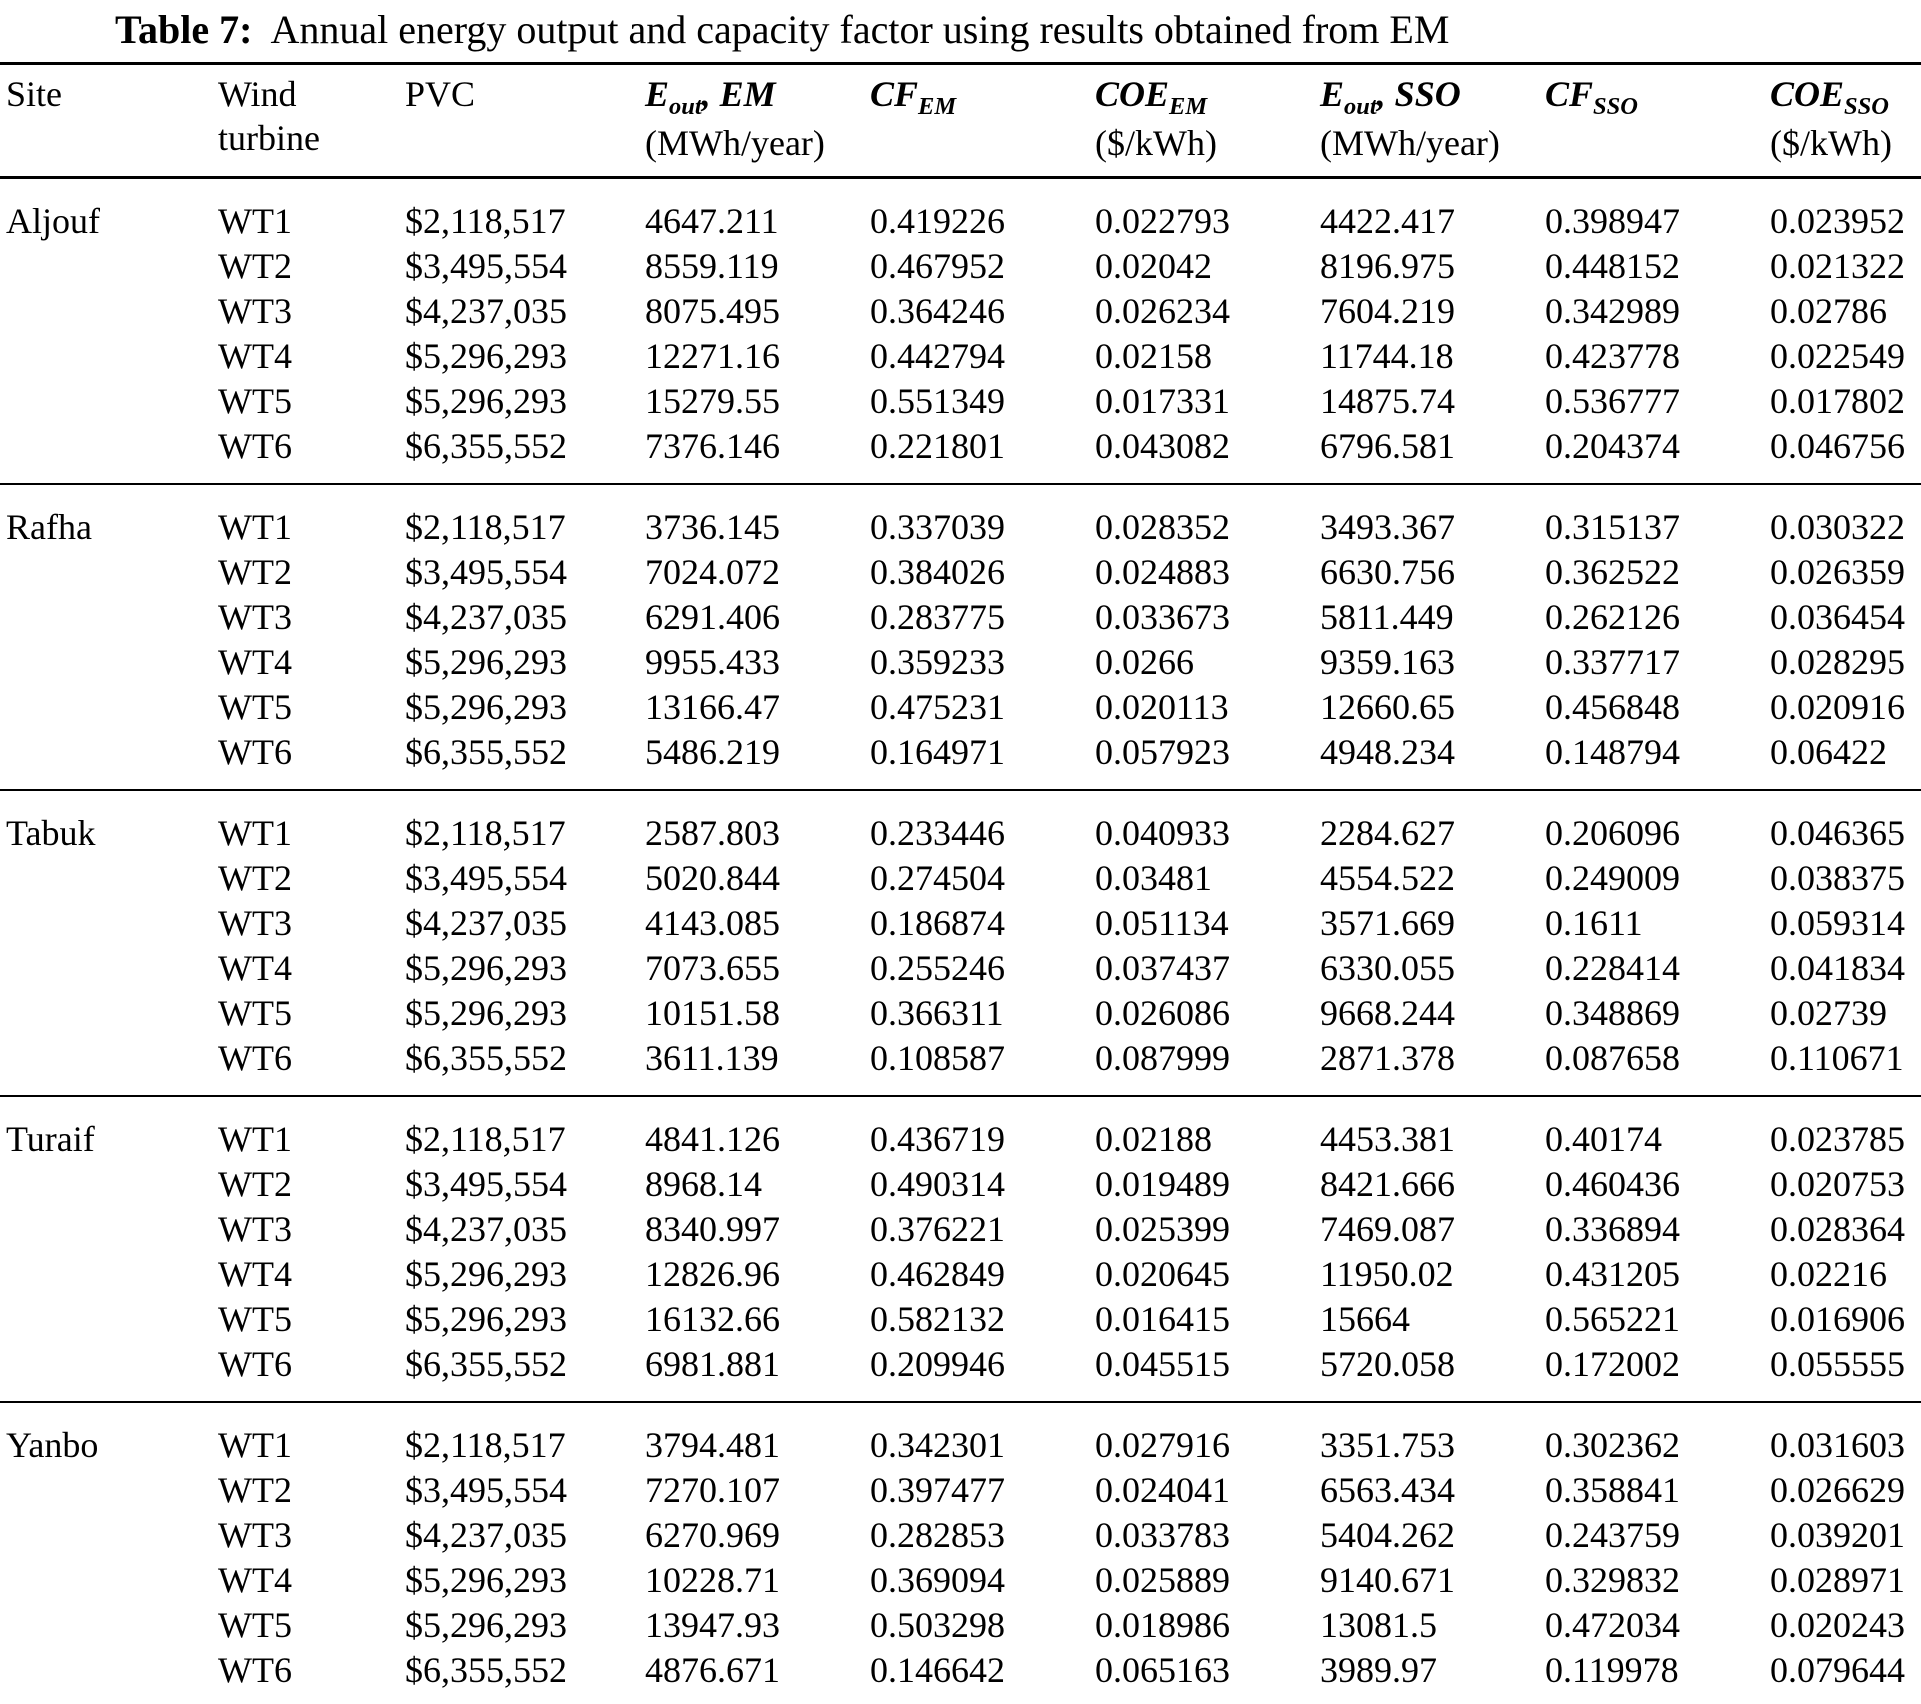 Image resolution: width=1921 pixels, height=1704 pixels. Describe the element at coordinates (1162, 401) in the screenshot. I see `cell-coe-em: 0.017331` at that location.